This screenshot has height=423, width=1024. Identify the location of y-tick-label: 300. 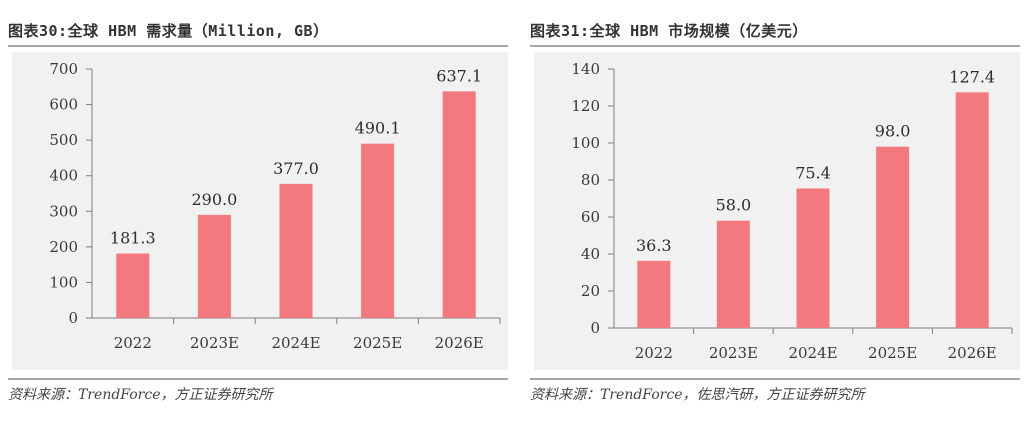
(63, 211).